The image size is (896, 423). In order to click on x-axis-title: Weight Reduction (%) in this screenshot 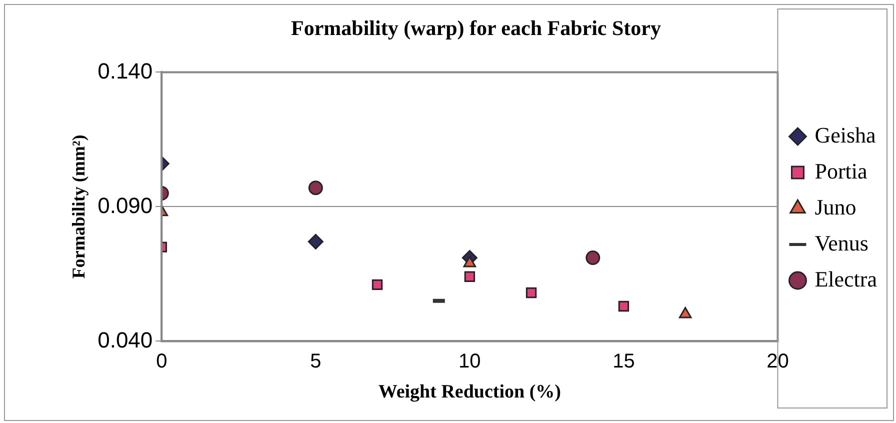, I will do `click(469, 392)`.